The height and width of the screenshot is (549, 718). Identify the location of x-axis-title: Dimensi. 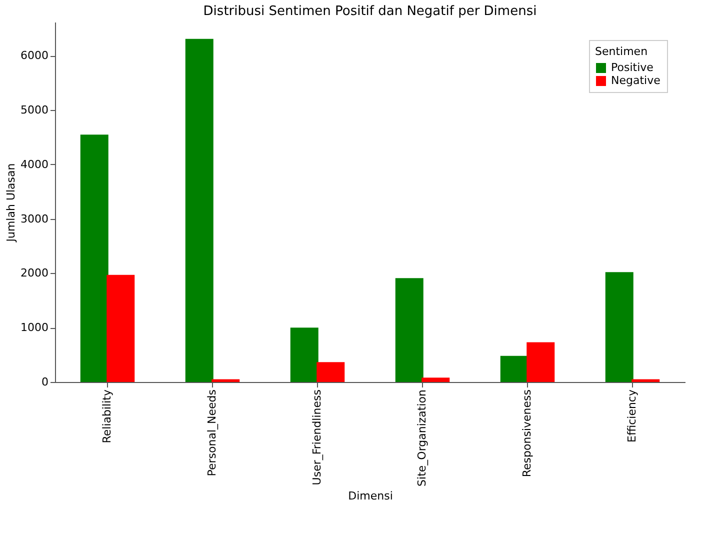
(370, 495).